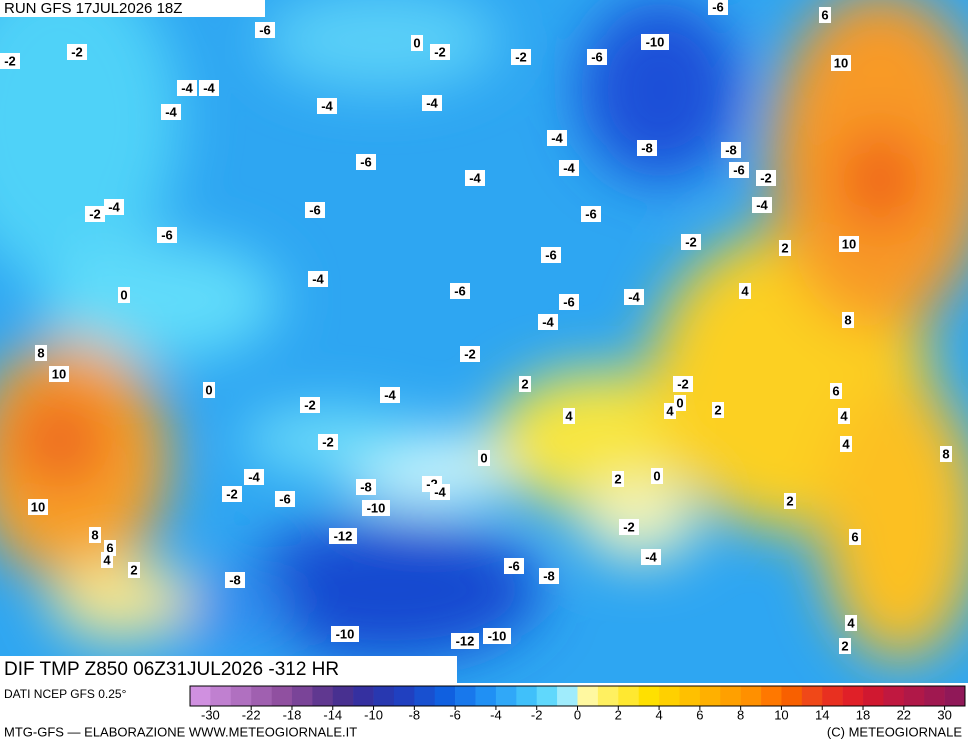 The image size is (968, 750). What do you see at coordinates (904, 714) in the screenshot?
I see `colorbar-tick-label: 22` at bounding box center [904, 714].